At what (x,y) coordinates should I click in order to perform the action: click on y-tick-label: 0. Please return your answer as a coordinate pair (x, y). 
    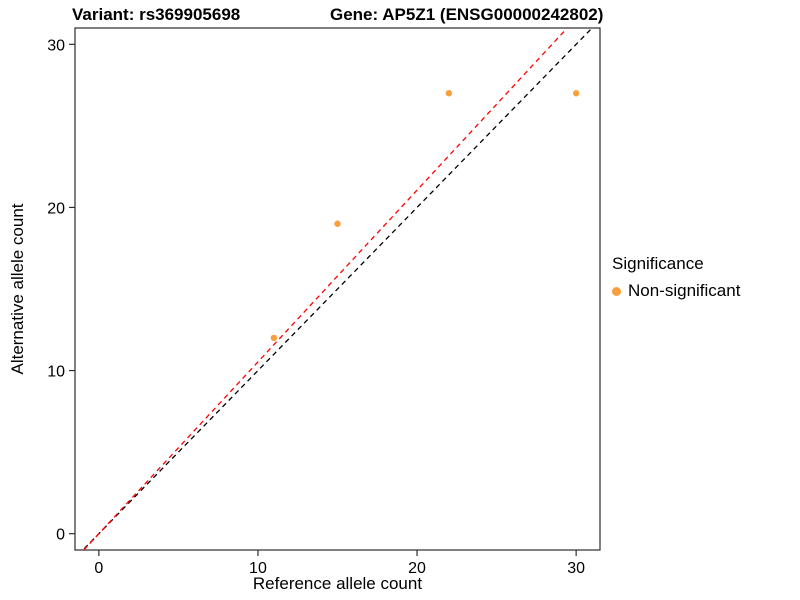
    Looking at the image, I should click on (60, 535).